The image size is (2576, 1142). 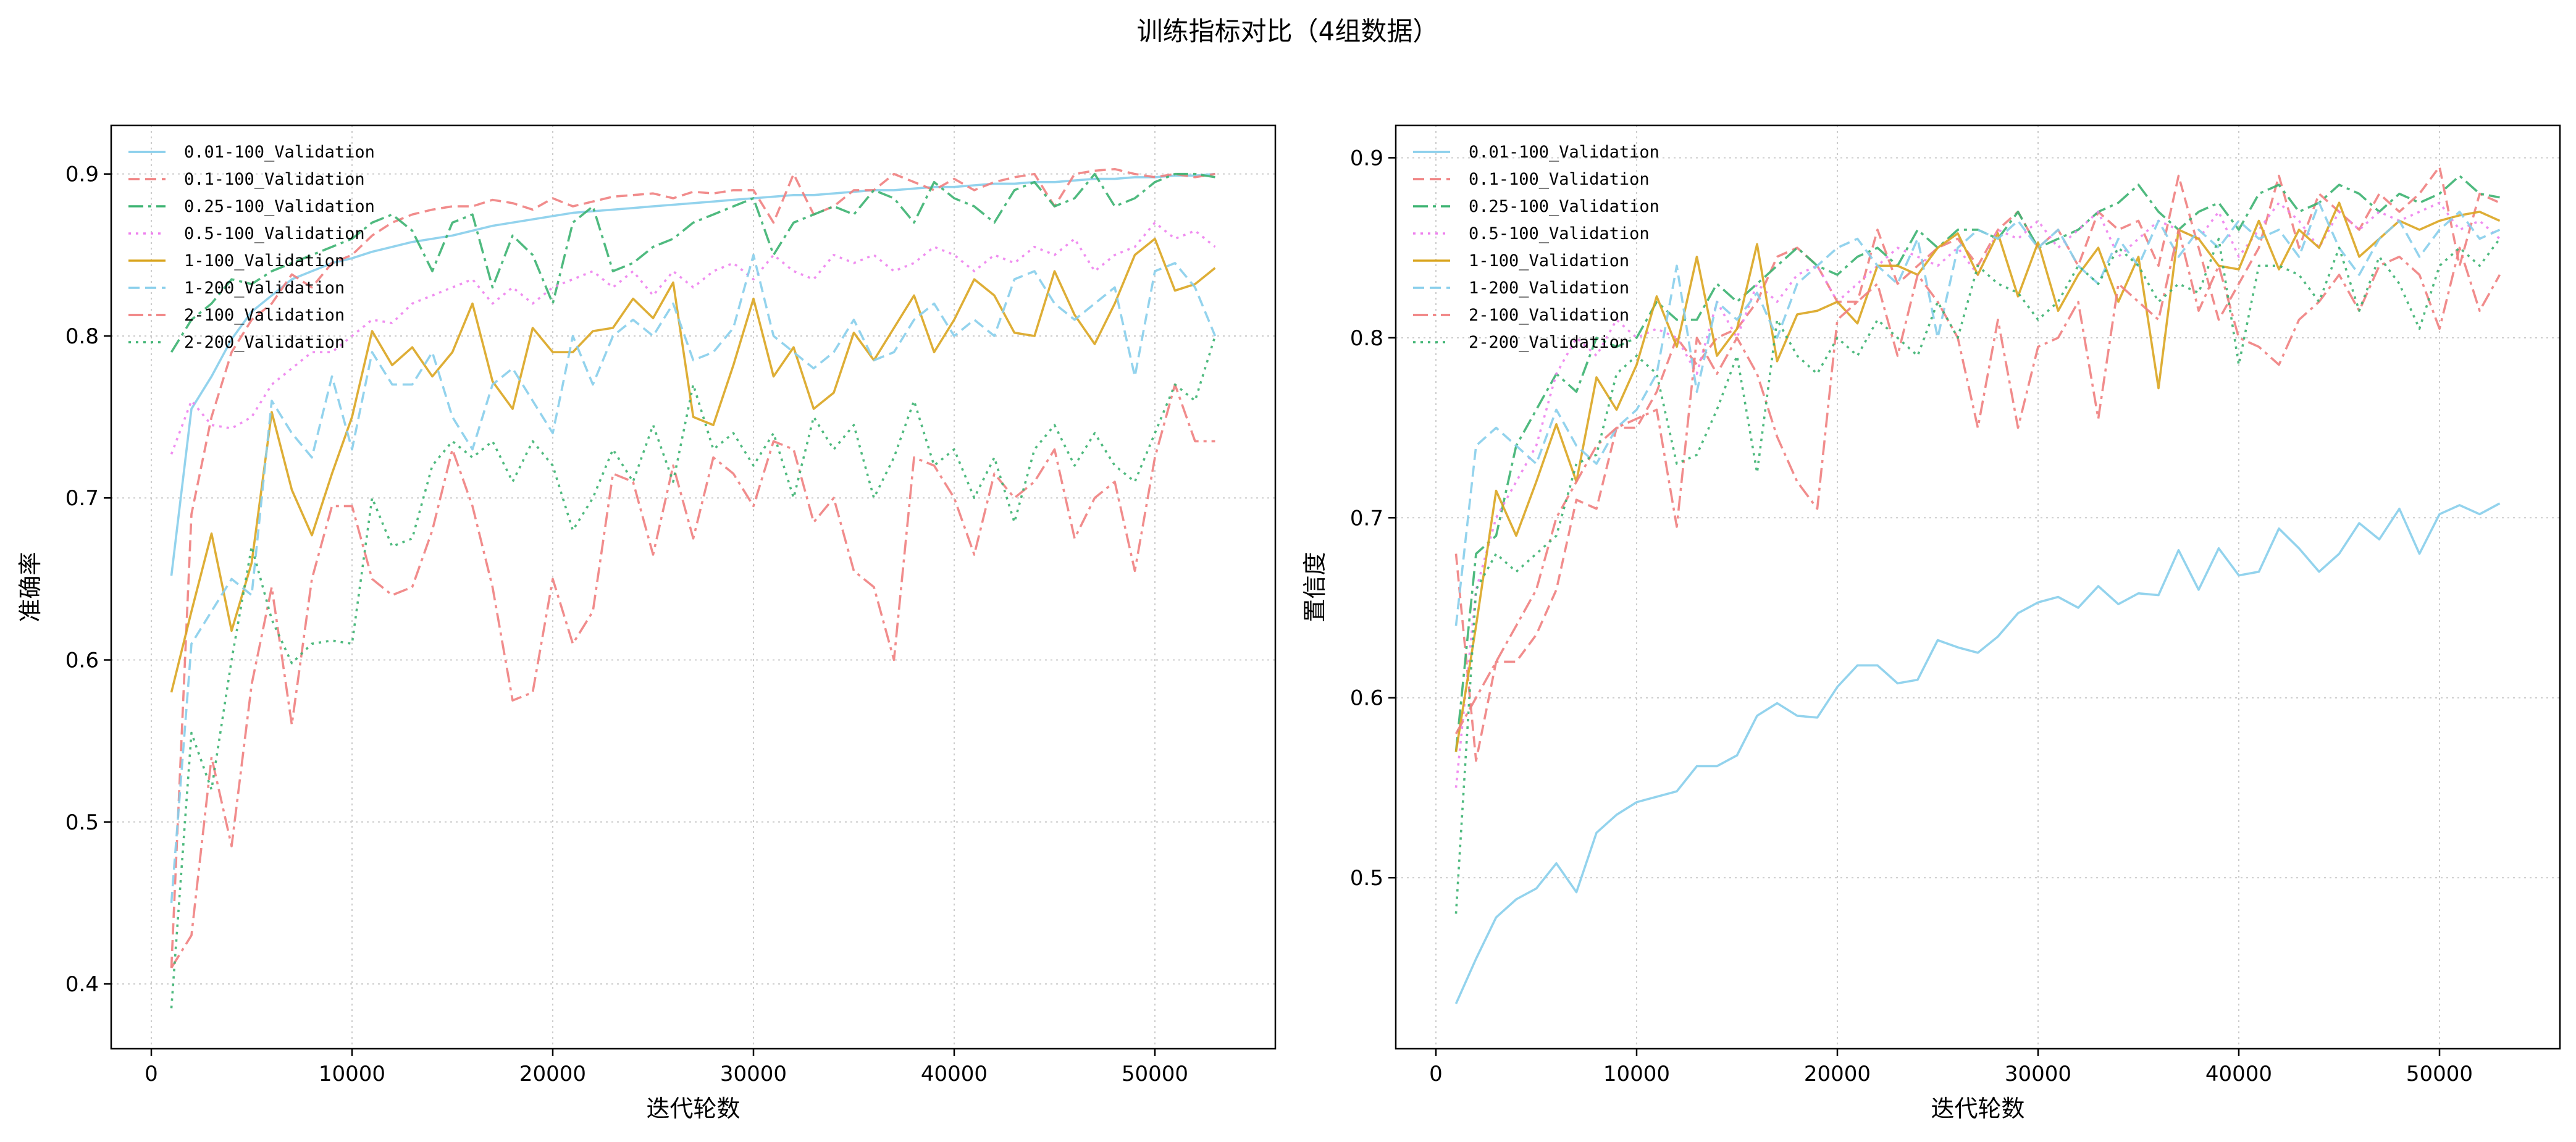 What do you see at coordinates (279, 206) in the screenshot?
I see `acc-legend-label: 0.25-100_Validation` at bounding box center [279, 206].